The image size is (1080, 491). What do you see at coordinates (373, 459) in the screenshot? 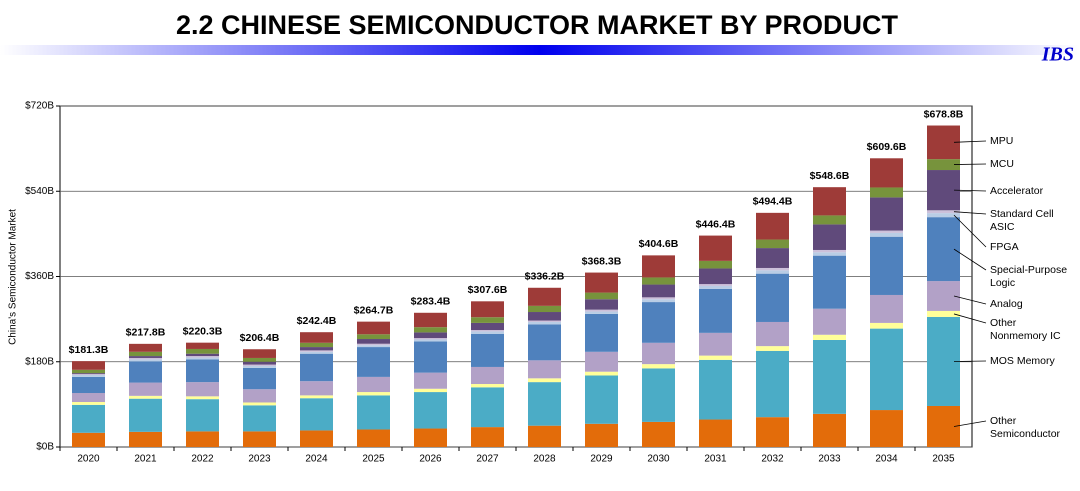
I see `x-tick-label: 2025` at bounding box center [373, 459].